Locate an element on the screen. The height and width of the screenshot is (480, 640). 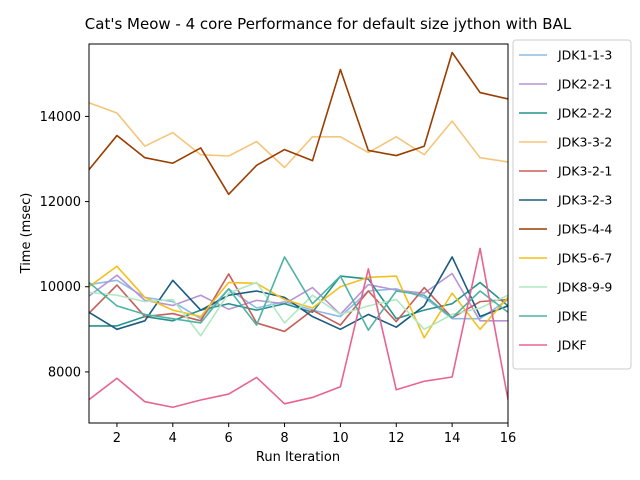
legend-label: JDK1-1-3 is located at coordinates (584, 55).